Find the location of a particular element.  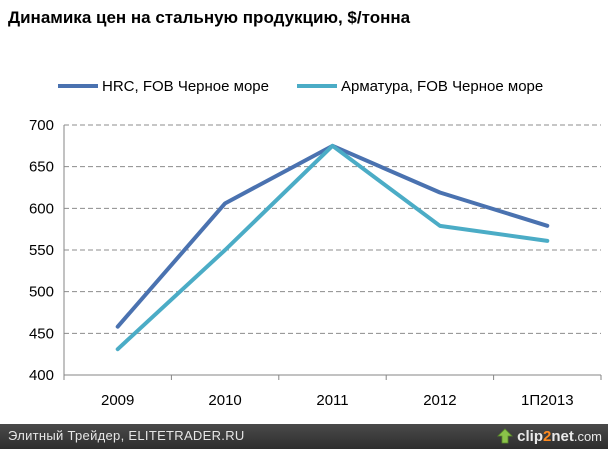

logo-text-clip: clip is located at coordinates (530, 436).